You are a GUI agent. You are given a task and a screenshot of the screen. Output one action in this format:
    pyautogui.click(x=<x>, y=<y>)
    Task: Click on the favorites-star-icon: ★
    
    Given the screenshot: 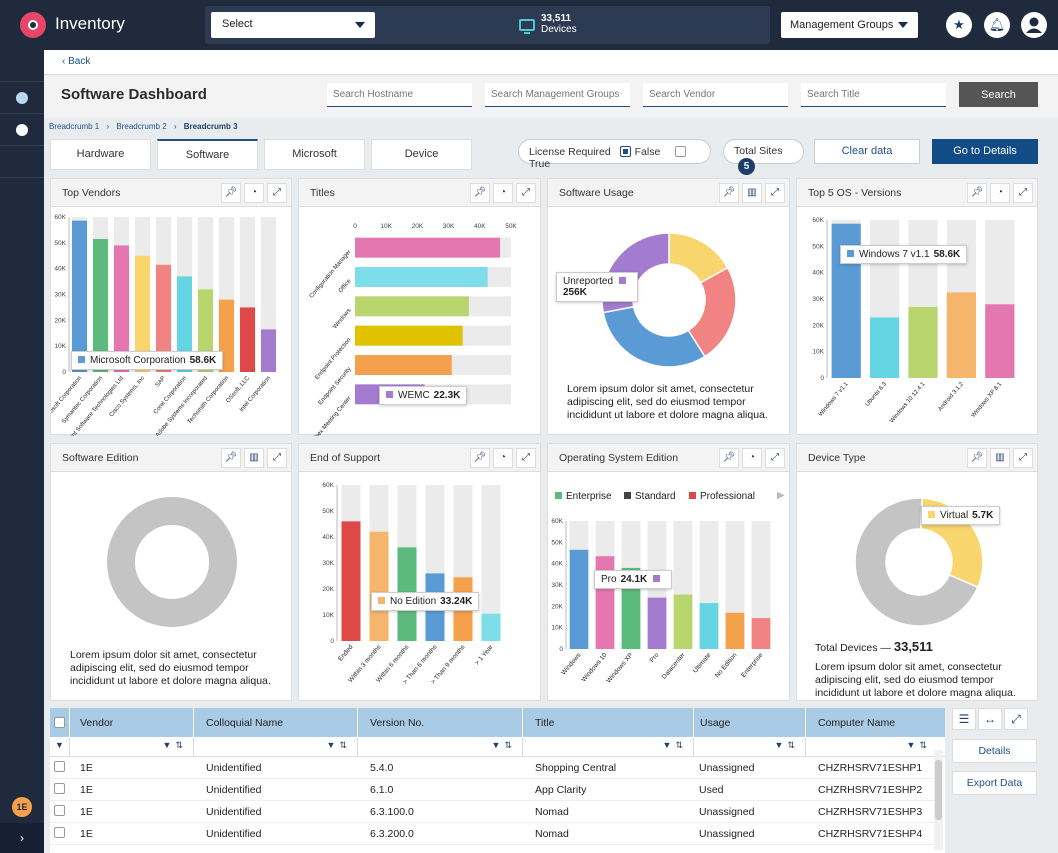 What is the action you would take?
    pyautogui.click(x=959, y=25)
    